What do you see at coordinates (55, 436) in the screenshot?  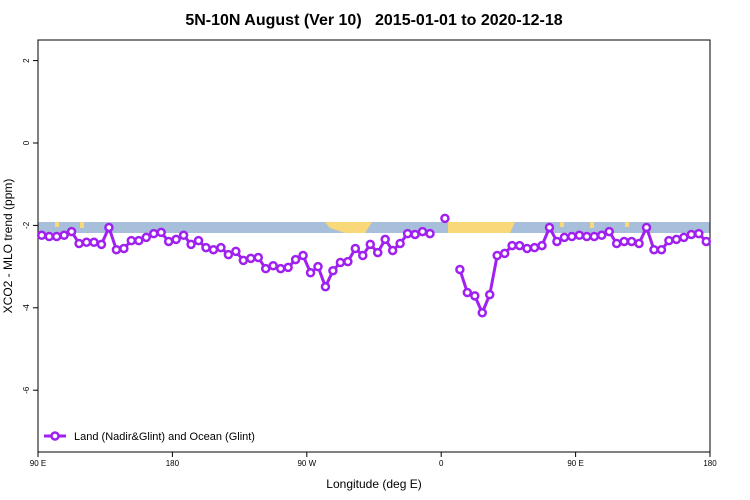 I see `legend-marker` at bounding box center [55, 436].